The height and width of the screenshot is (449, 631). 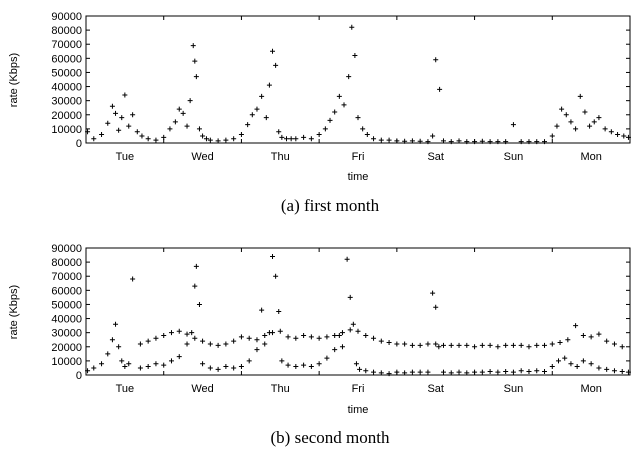 I want to click on y-tick-label: 30000, so click(x=66, y=334).